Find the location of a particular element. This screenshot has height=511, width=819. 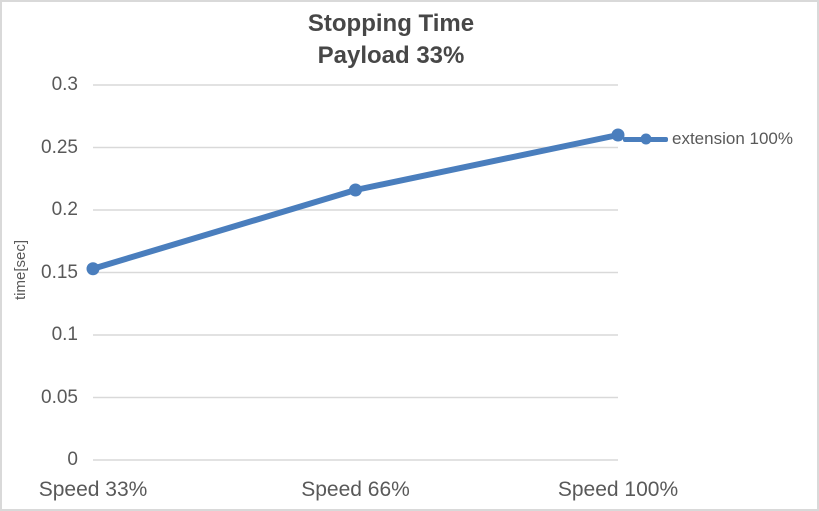

y-axis-title: time[sec] is located at coordinates (20, 270).